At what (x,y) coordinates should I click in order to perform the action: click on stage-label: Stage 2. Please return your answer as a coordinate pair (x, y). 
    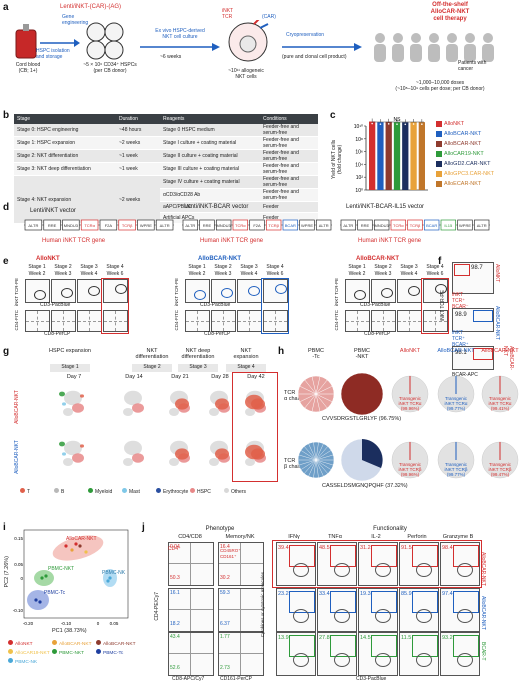
    Looking at the image, I should click on (63, 267).